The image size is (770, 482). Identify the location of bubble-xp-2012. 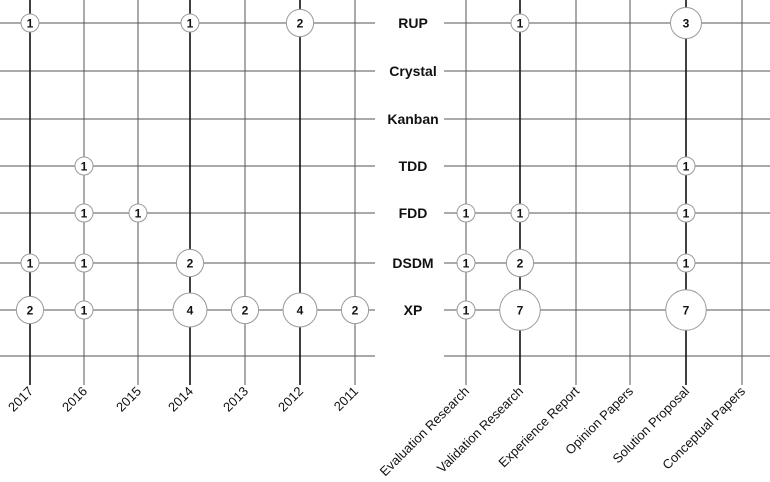
(300, 310).